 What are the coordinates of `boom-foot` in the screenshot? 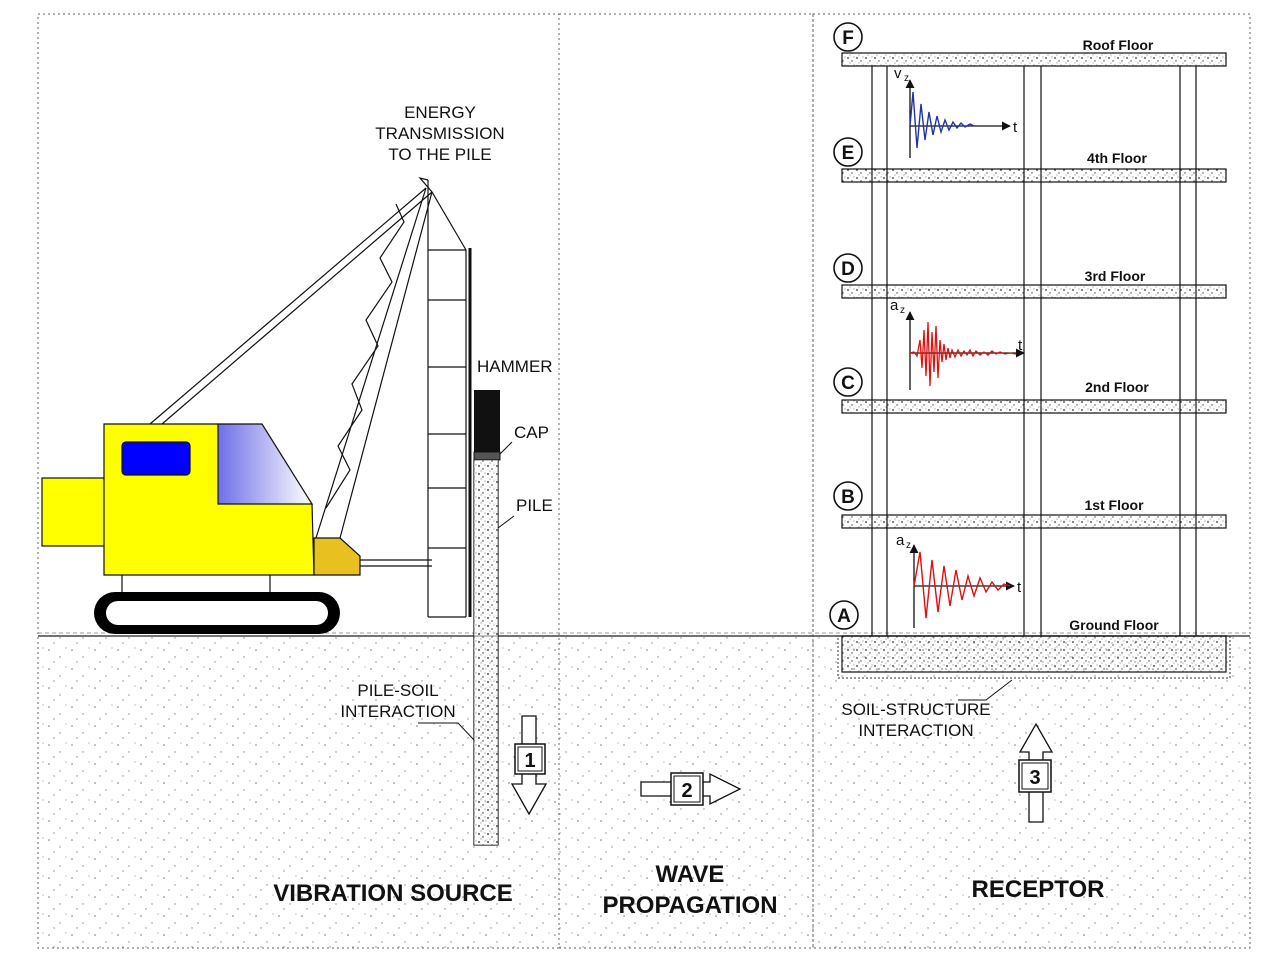 It's located at (337, 556).